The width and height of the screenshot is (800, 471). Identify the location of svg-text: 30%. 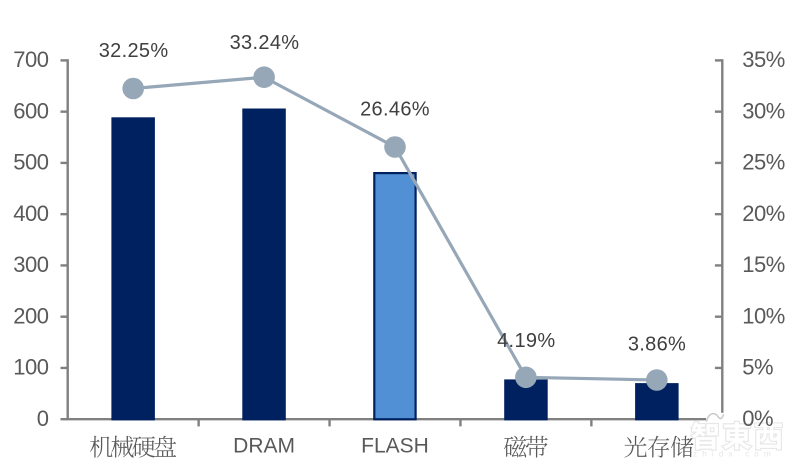
(763, 110).